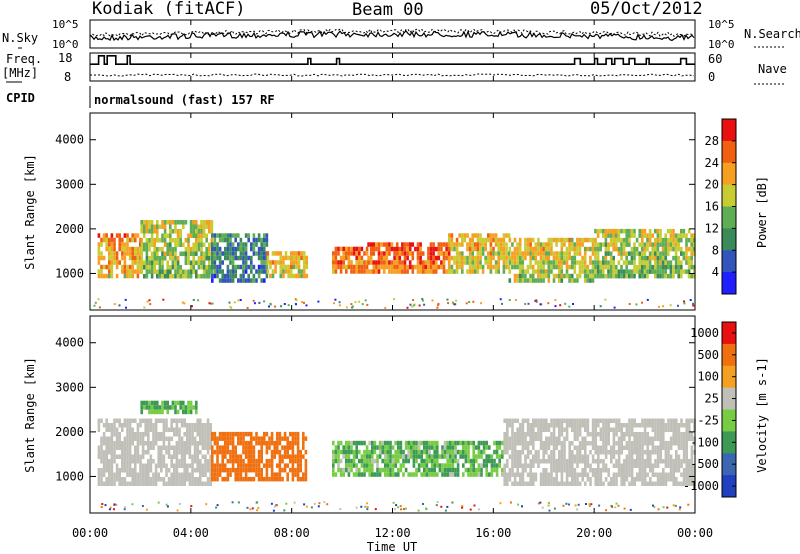  I want to click on y-tick-label: 1000, so click(69, 273).